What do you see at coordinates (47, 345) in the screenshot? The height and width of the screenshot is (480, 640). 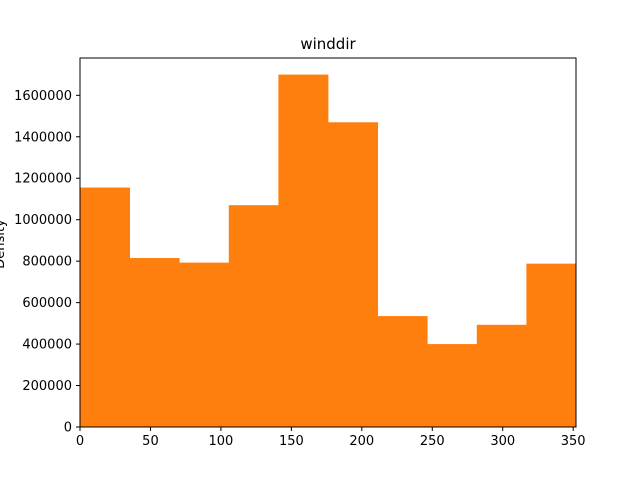 I see `y-tick-label: 400000` at bounding box center [47, 345].